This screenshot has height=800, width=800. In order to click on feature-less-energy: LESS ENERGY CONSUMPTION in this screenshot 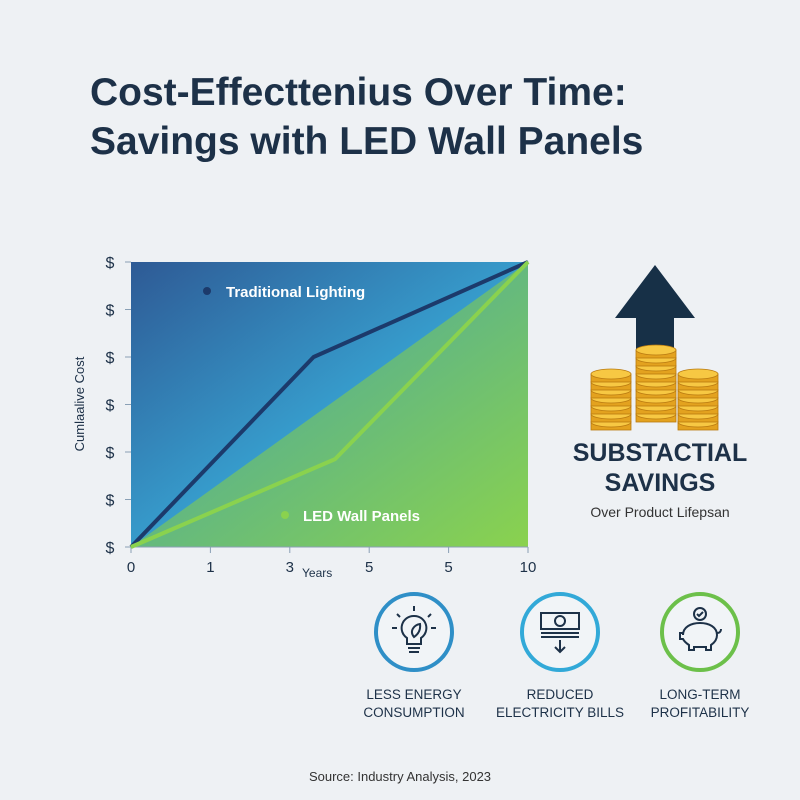, I will do `click(414, 657)`.